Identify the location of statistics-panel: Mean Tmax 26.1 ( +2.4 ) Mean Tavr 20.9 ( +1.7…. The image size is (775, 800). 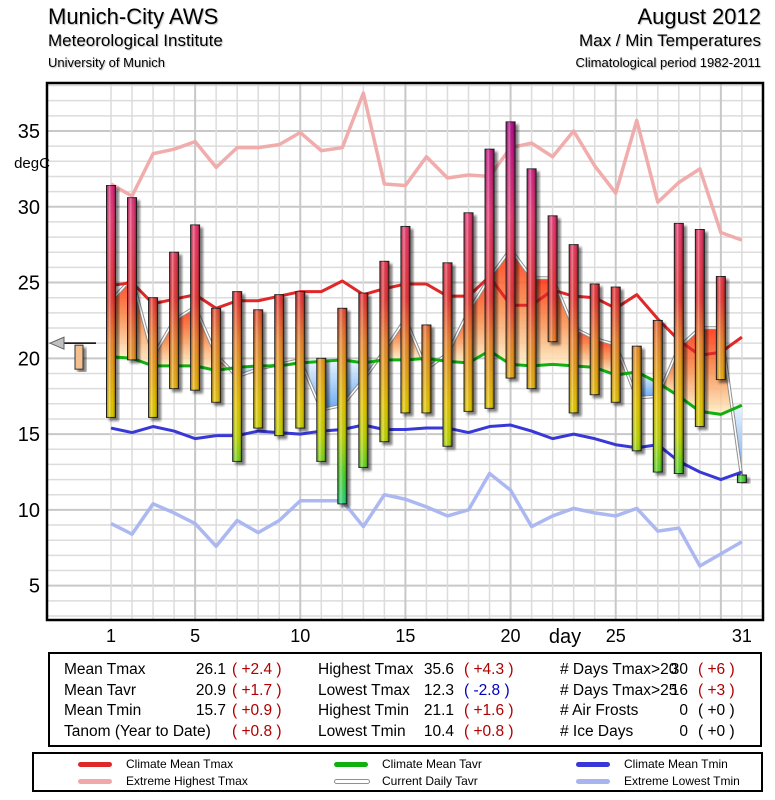
(405, 699).